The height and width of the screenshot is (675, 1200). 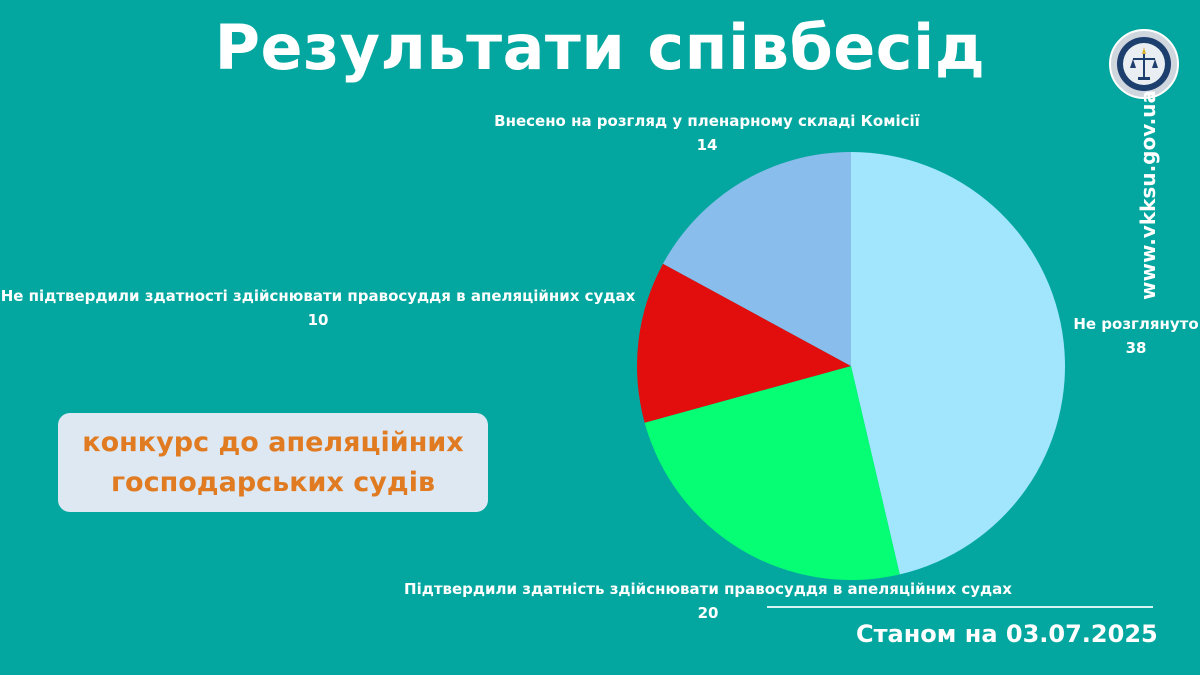 What do you see at coordinates (273, 482) in the screenshot?
I see `badge-line-2: господарських судів` at bounding box center [273, 482].